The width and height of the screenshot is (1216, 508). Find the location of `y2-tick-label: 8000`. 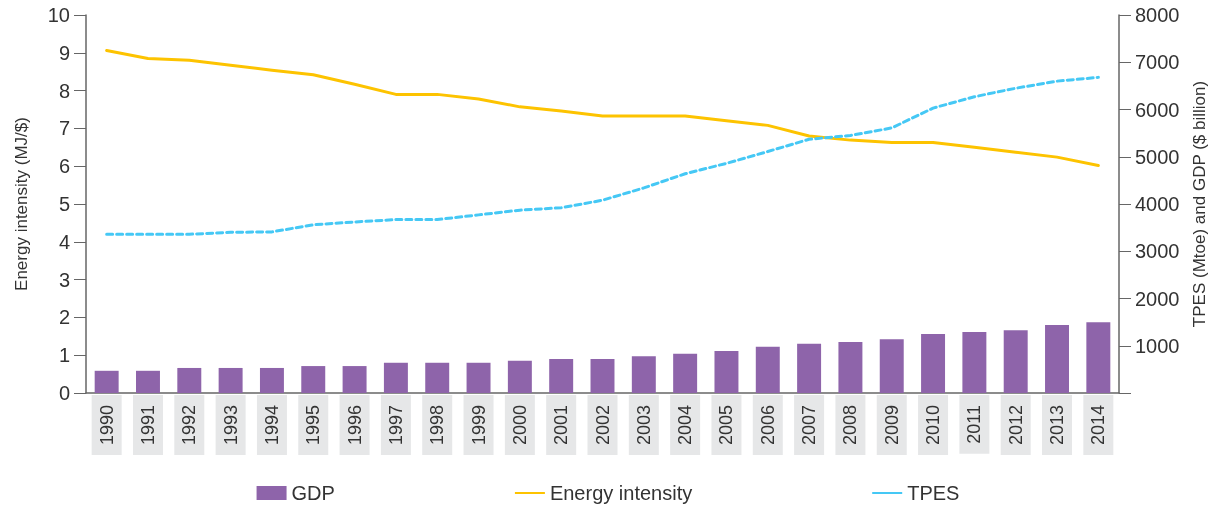

y2-tick-label: 8000 is located at coordinates (1157, 15).